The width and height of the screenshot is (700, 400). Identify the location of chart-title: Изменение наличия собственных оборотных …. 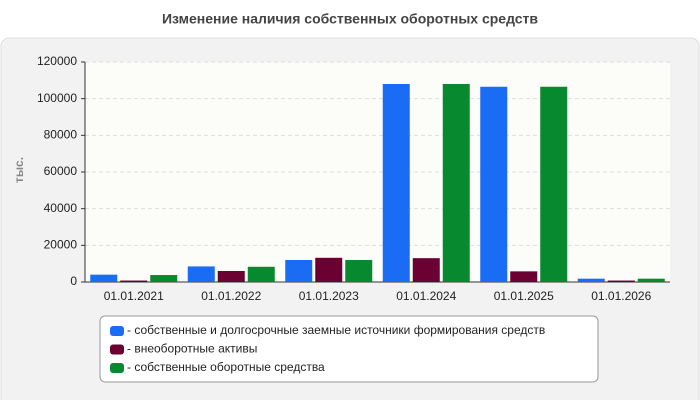
(350, 19).